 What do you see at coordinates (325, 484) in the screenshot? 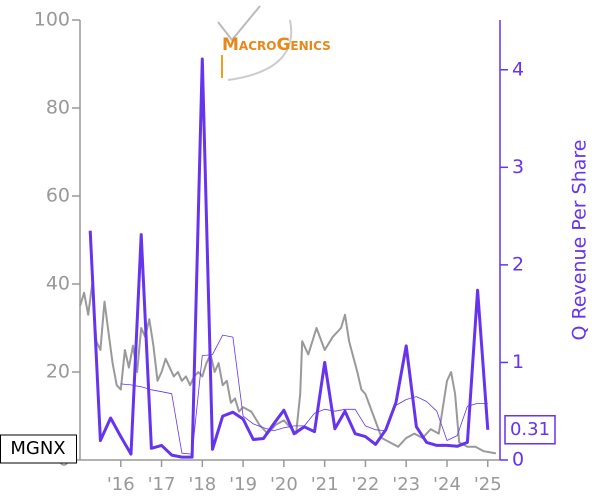
I see `x-tick-label: '21` at bounding box center [325, 484].